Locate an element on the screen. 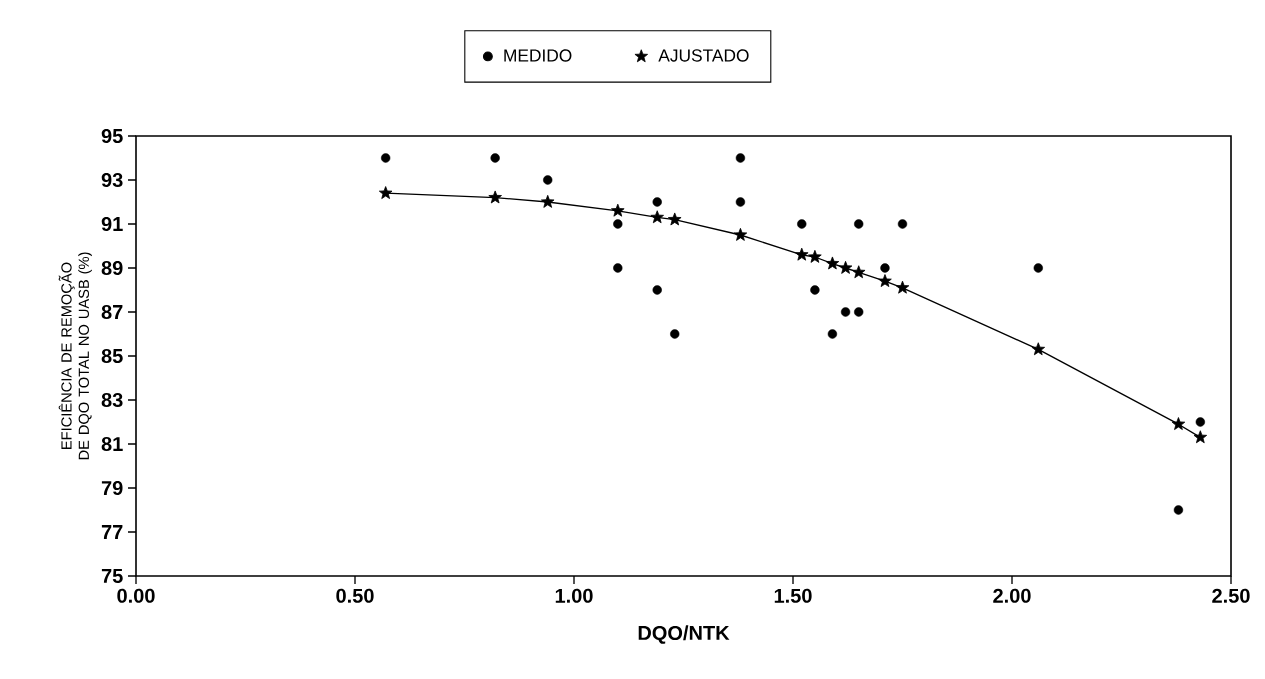 Image resolution: width=1265 pixels, height=679 pixels. x-tick-label: 2.00 is located at coordinates (1012, 595).